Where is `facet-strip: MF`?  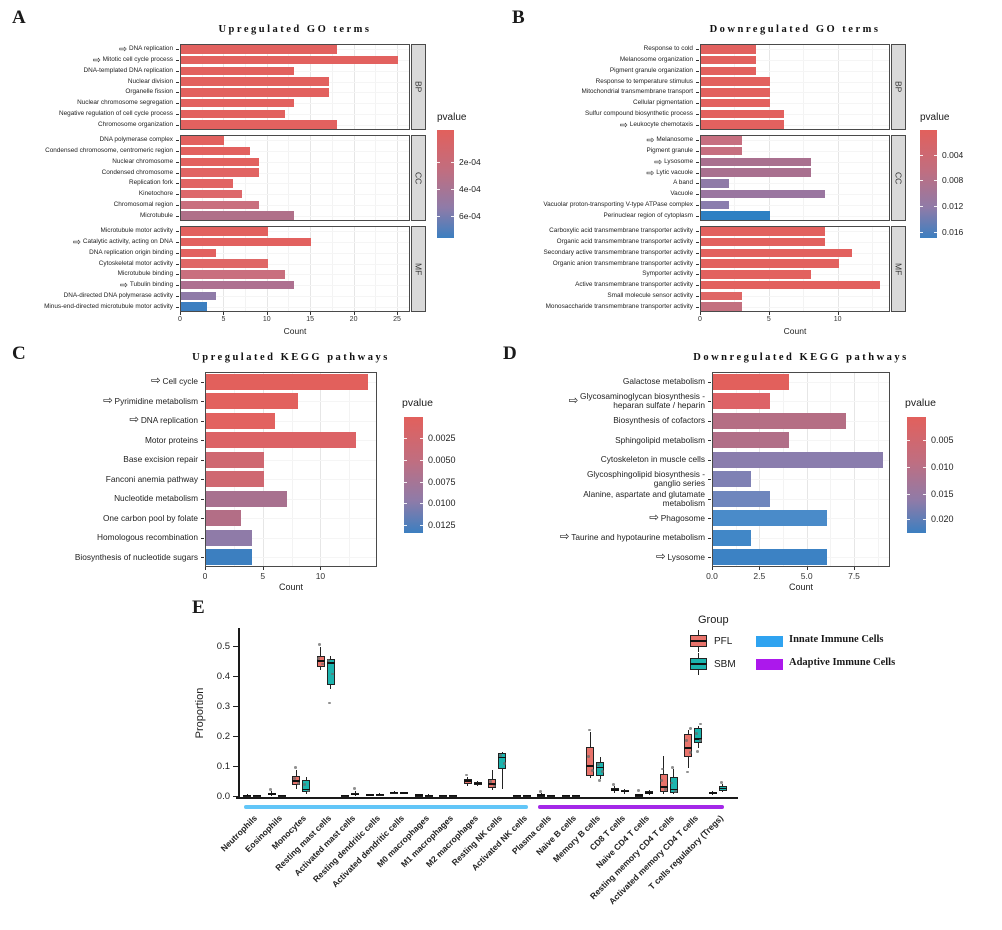 facet-strip: MF is located at coordinates (898, 269).